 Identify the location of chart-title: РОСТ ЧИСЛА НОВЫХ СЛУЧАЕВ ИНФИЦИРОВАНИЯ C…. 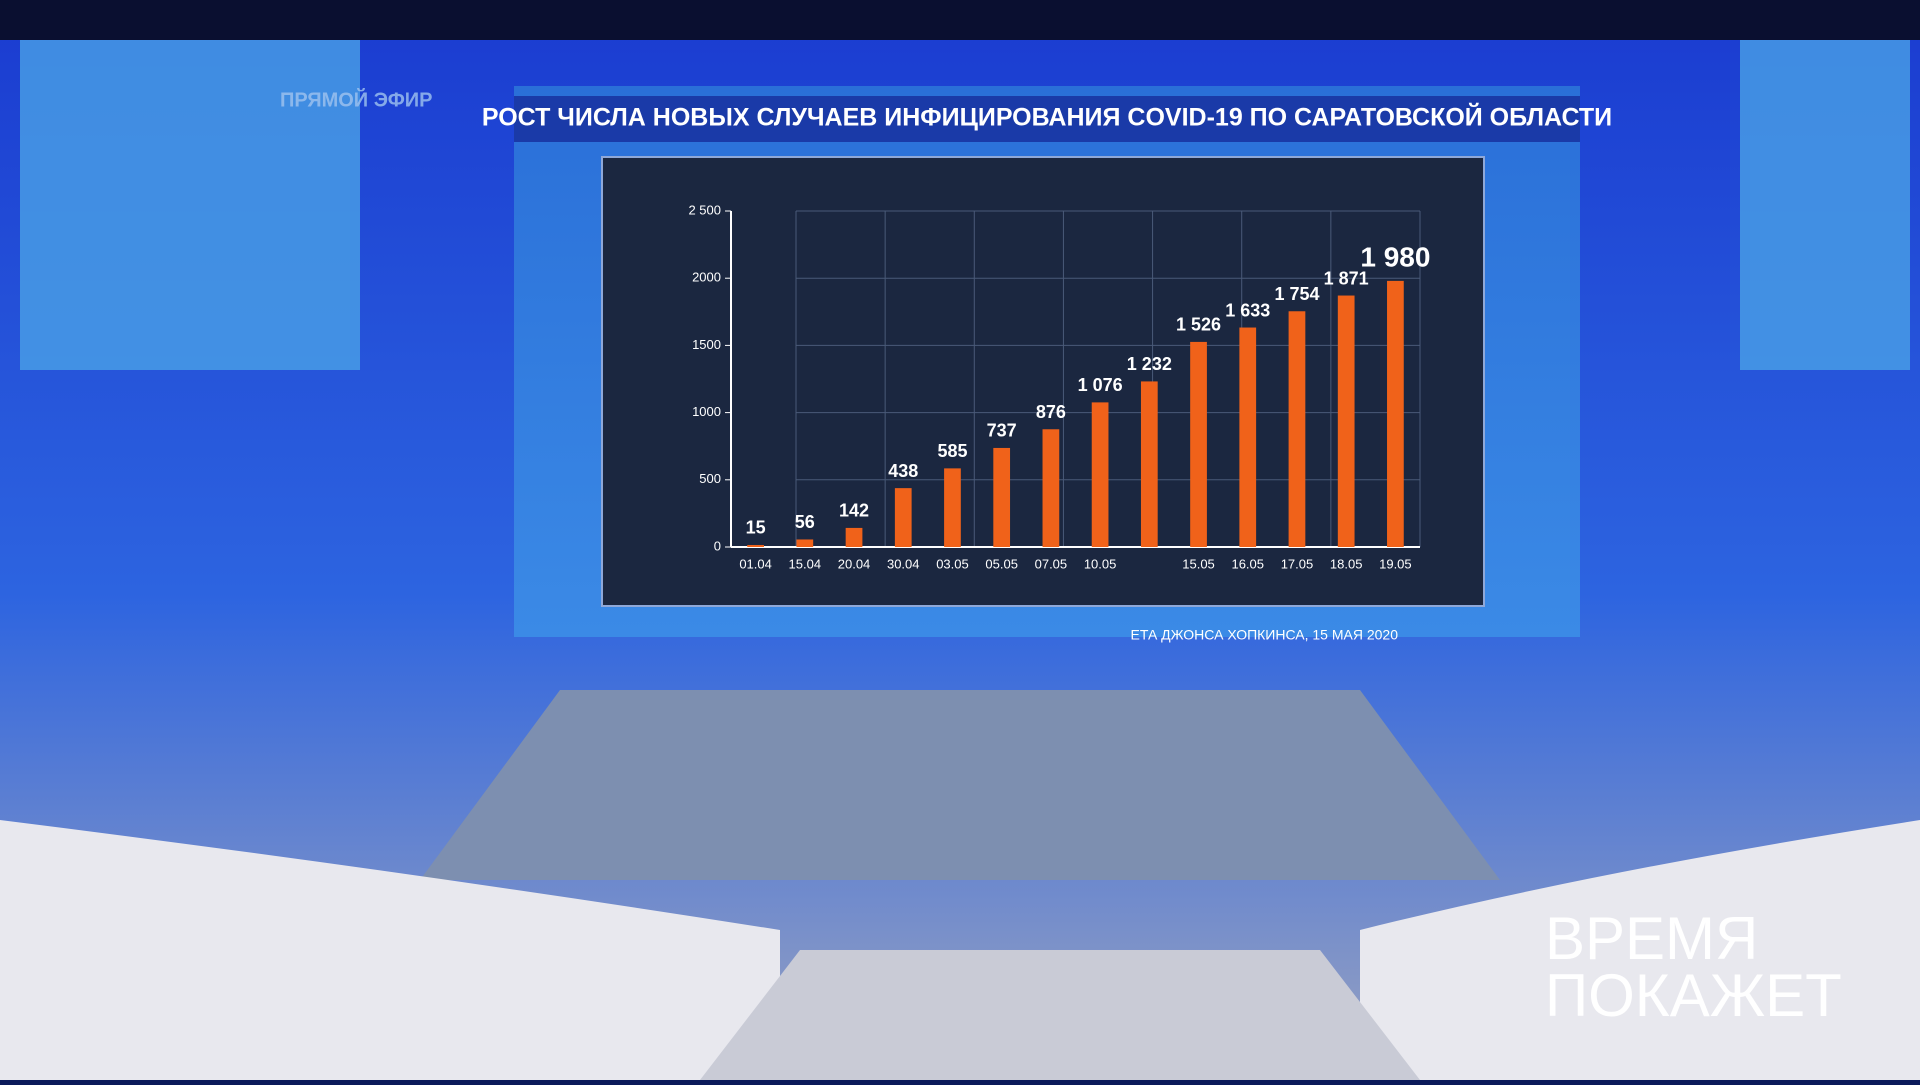
(1047, 117).